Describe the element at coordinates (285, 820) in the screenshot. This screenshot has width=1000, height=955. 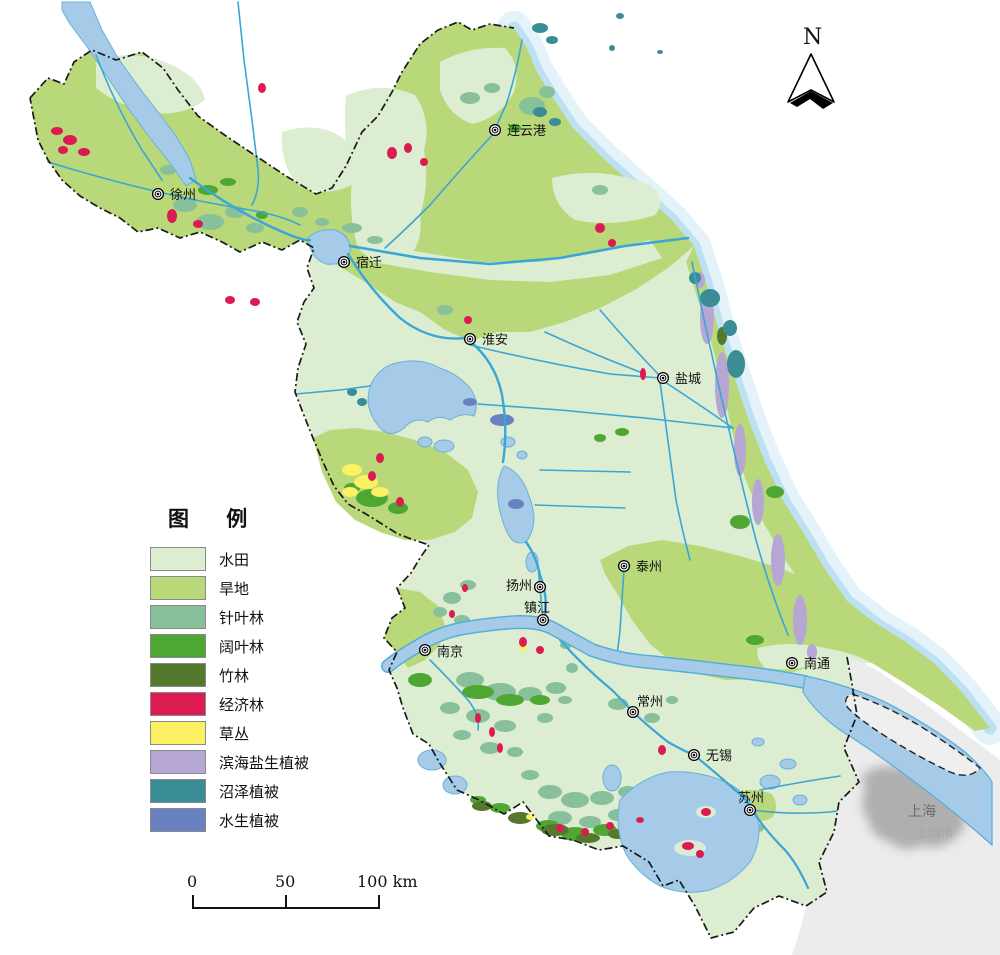
I see `legend-row: 水生植被` at that location.